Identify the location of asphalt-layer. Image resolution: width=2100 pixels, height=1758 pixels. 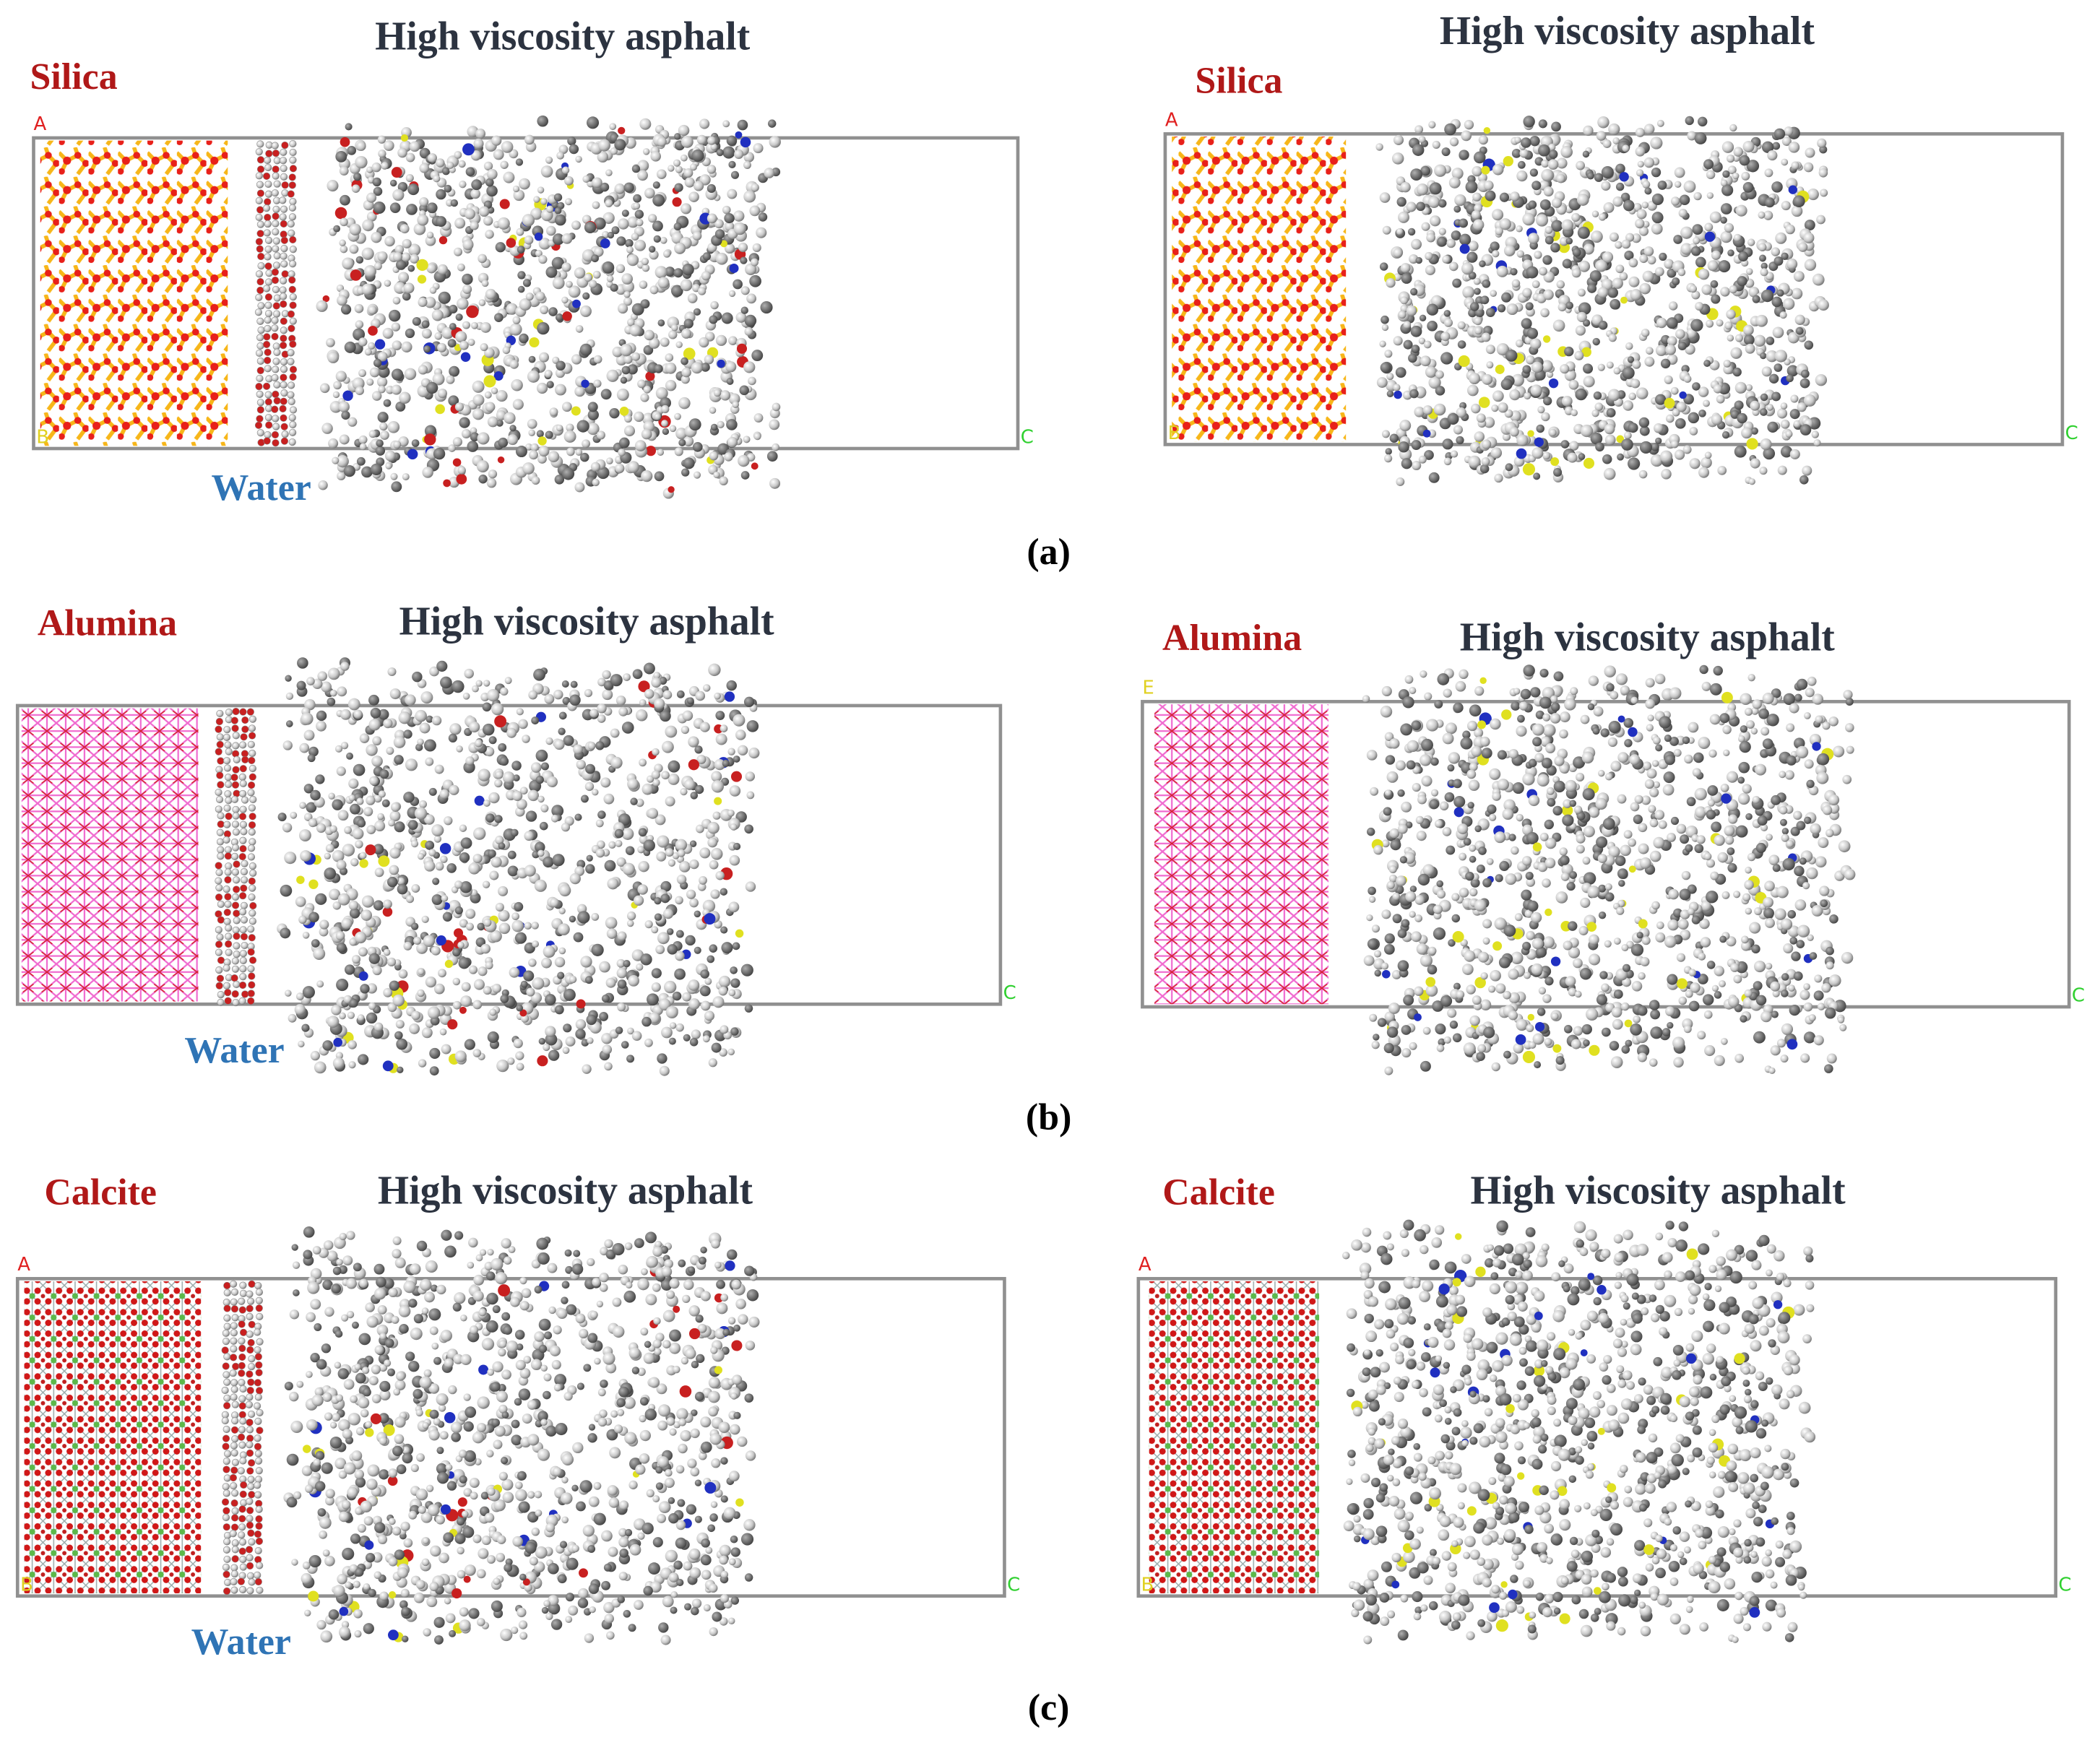
(518, 867).